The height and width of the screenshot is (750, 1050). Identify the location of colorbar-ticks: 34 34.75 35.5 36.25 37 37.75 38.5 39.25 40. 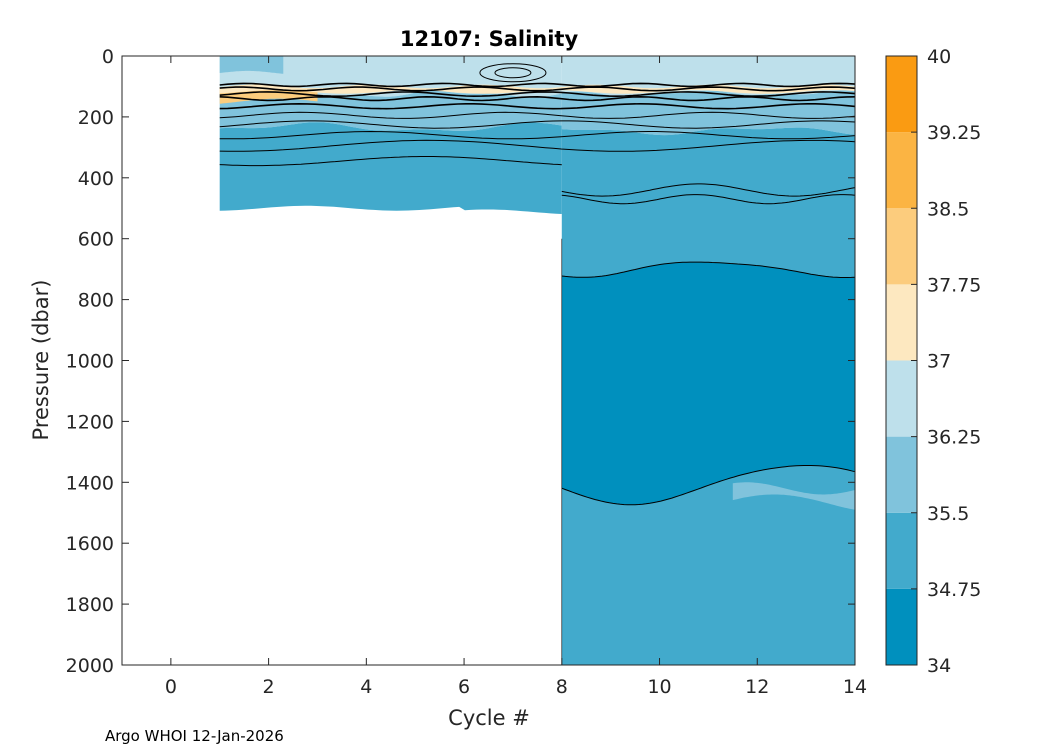
(946, 361).